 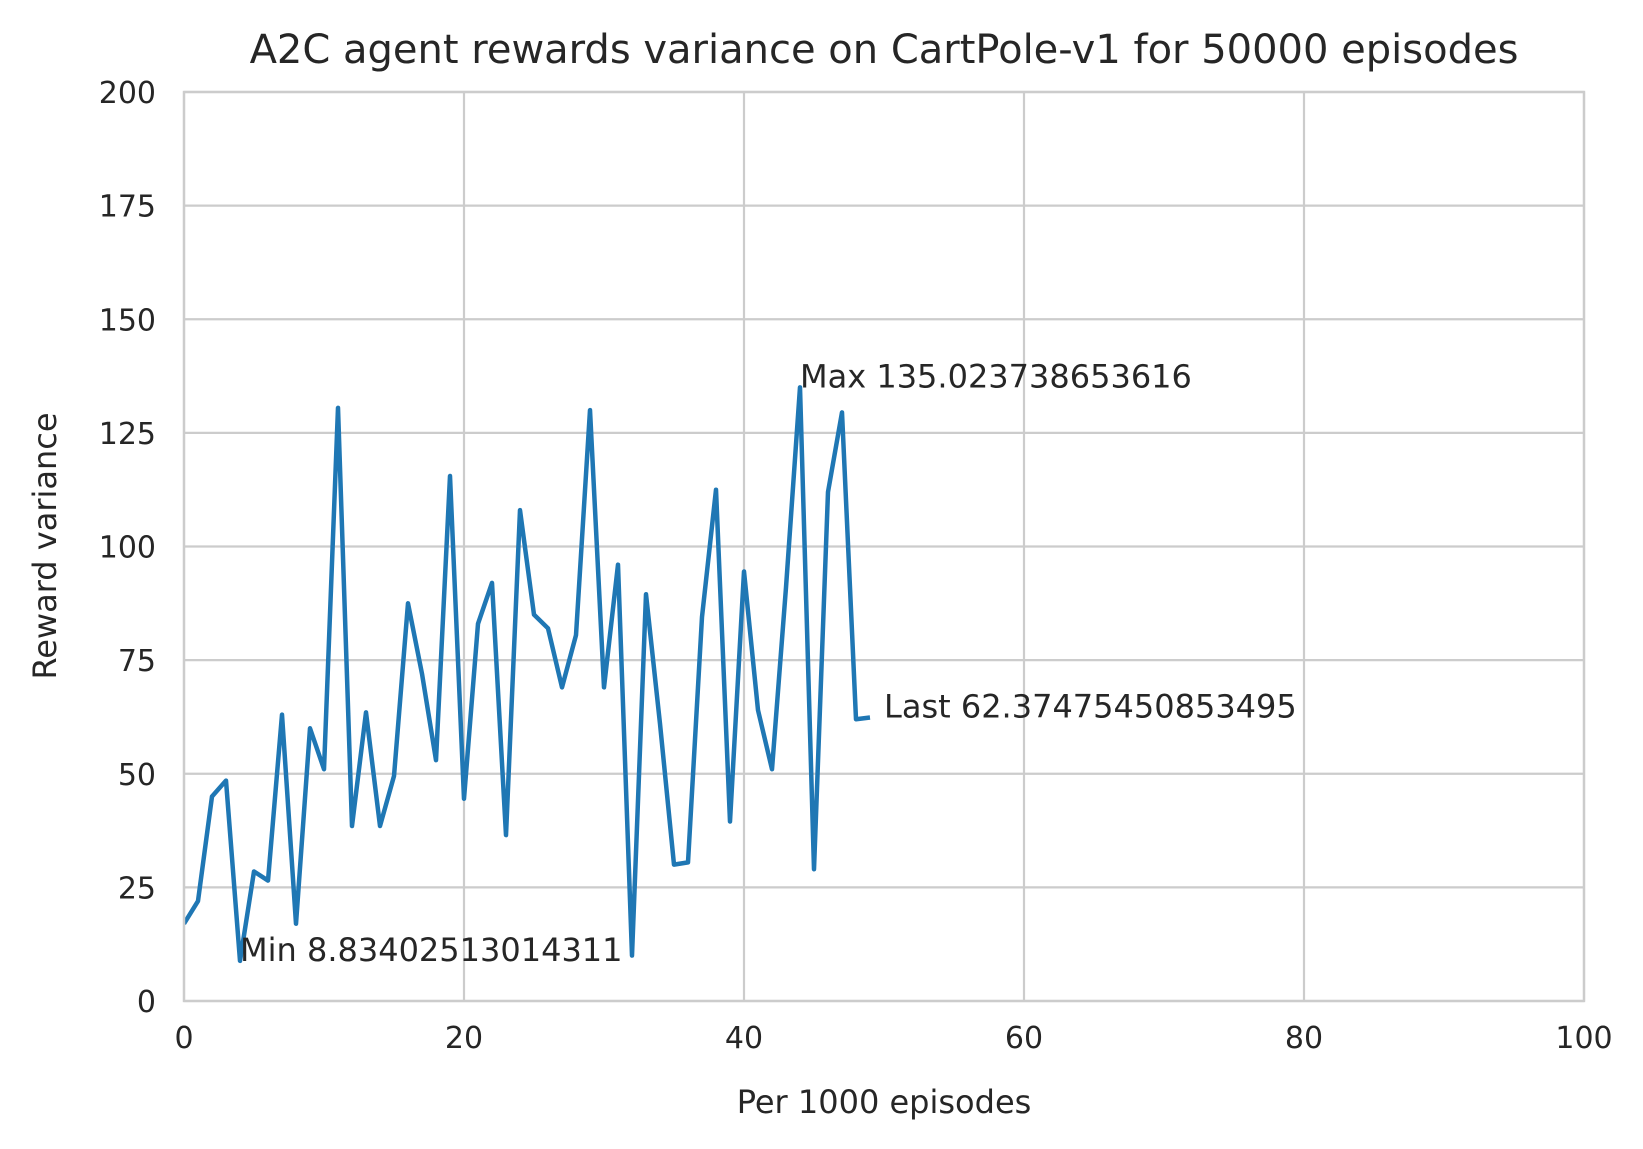 What do you see at coordinates (1304, 1038) in the screenshot?
I see `x-tick-label: 80` at bounding box center [1304, 1038].